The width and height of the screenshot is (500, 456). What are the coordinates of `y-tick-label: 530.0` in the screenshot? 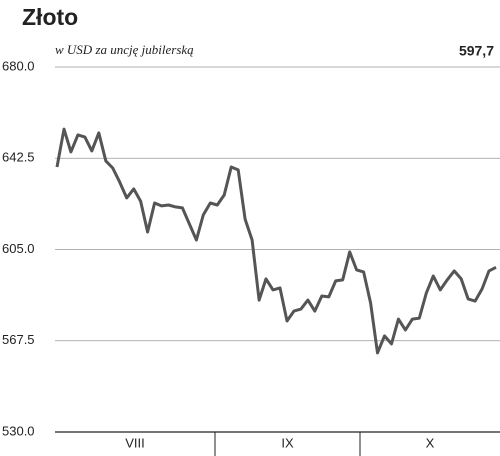 It's located at (18, 430).